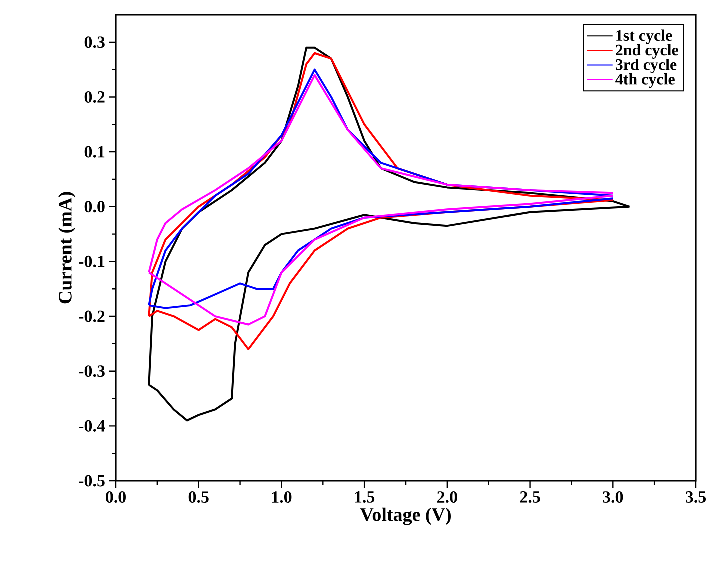 The image size is (715, 567). I want to click on legend-label: 2nd cycle, so click(647, 51).